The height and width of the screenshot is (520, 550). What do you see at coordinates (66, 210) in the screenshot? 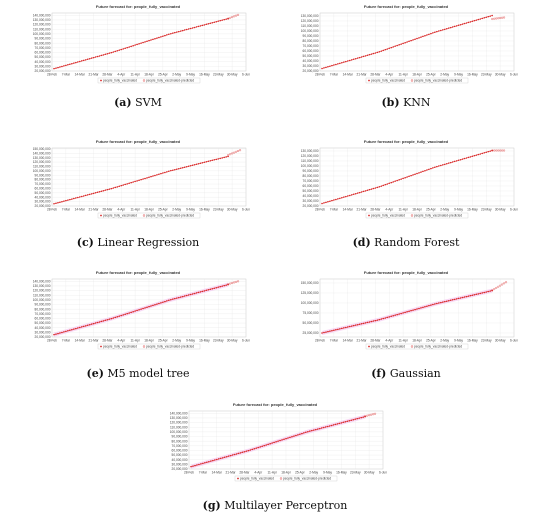
I see `x-tick-label: 7-Mar` at bounding box center [66, 210].